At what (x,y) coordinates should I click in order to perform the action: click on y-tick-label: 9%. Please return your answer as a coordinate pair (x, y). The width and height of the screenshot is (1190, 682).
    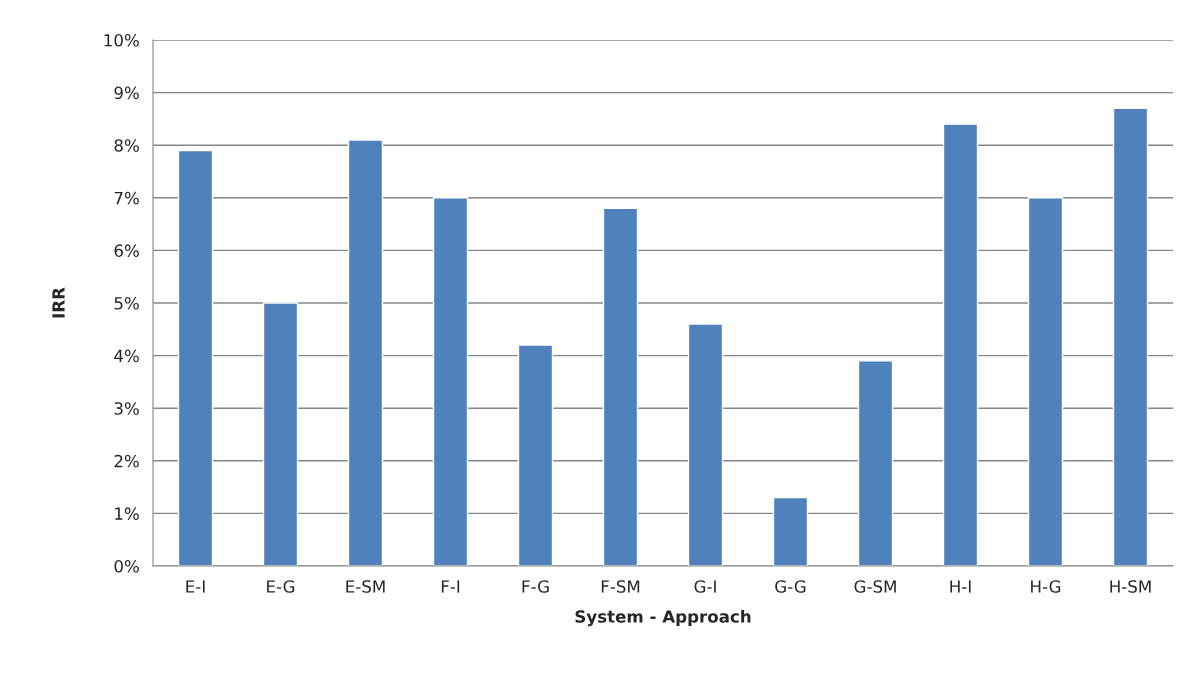
    Looking at the image, I should click on (126, 93).